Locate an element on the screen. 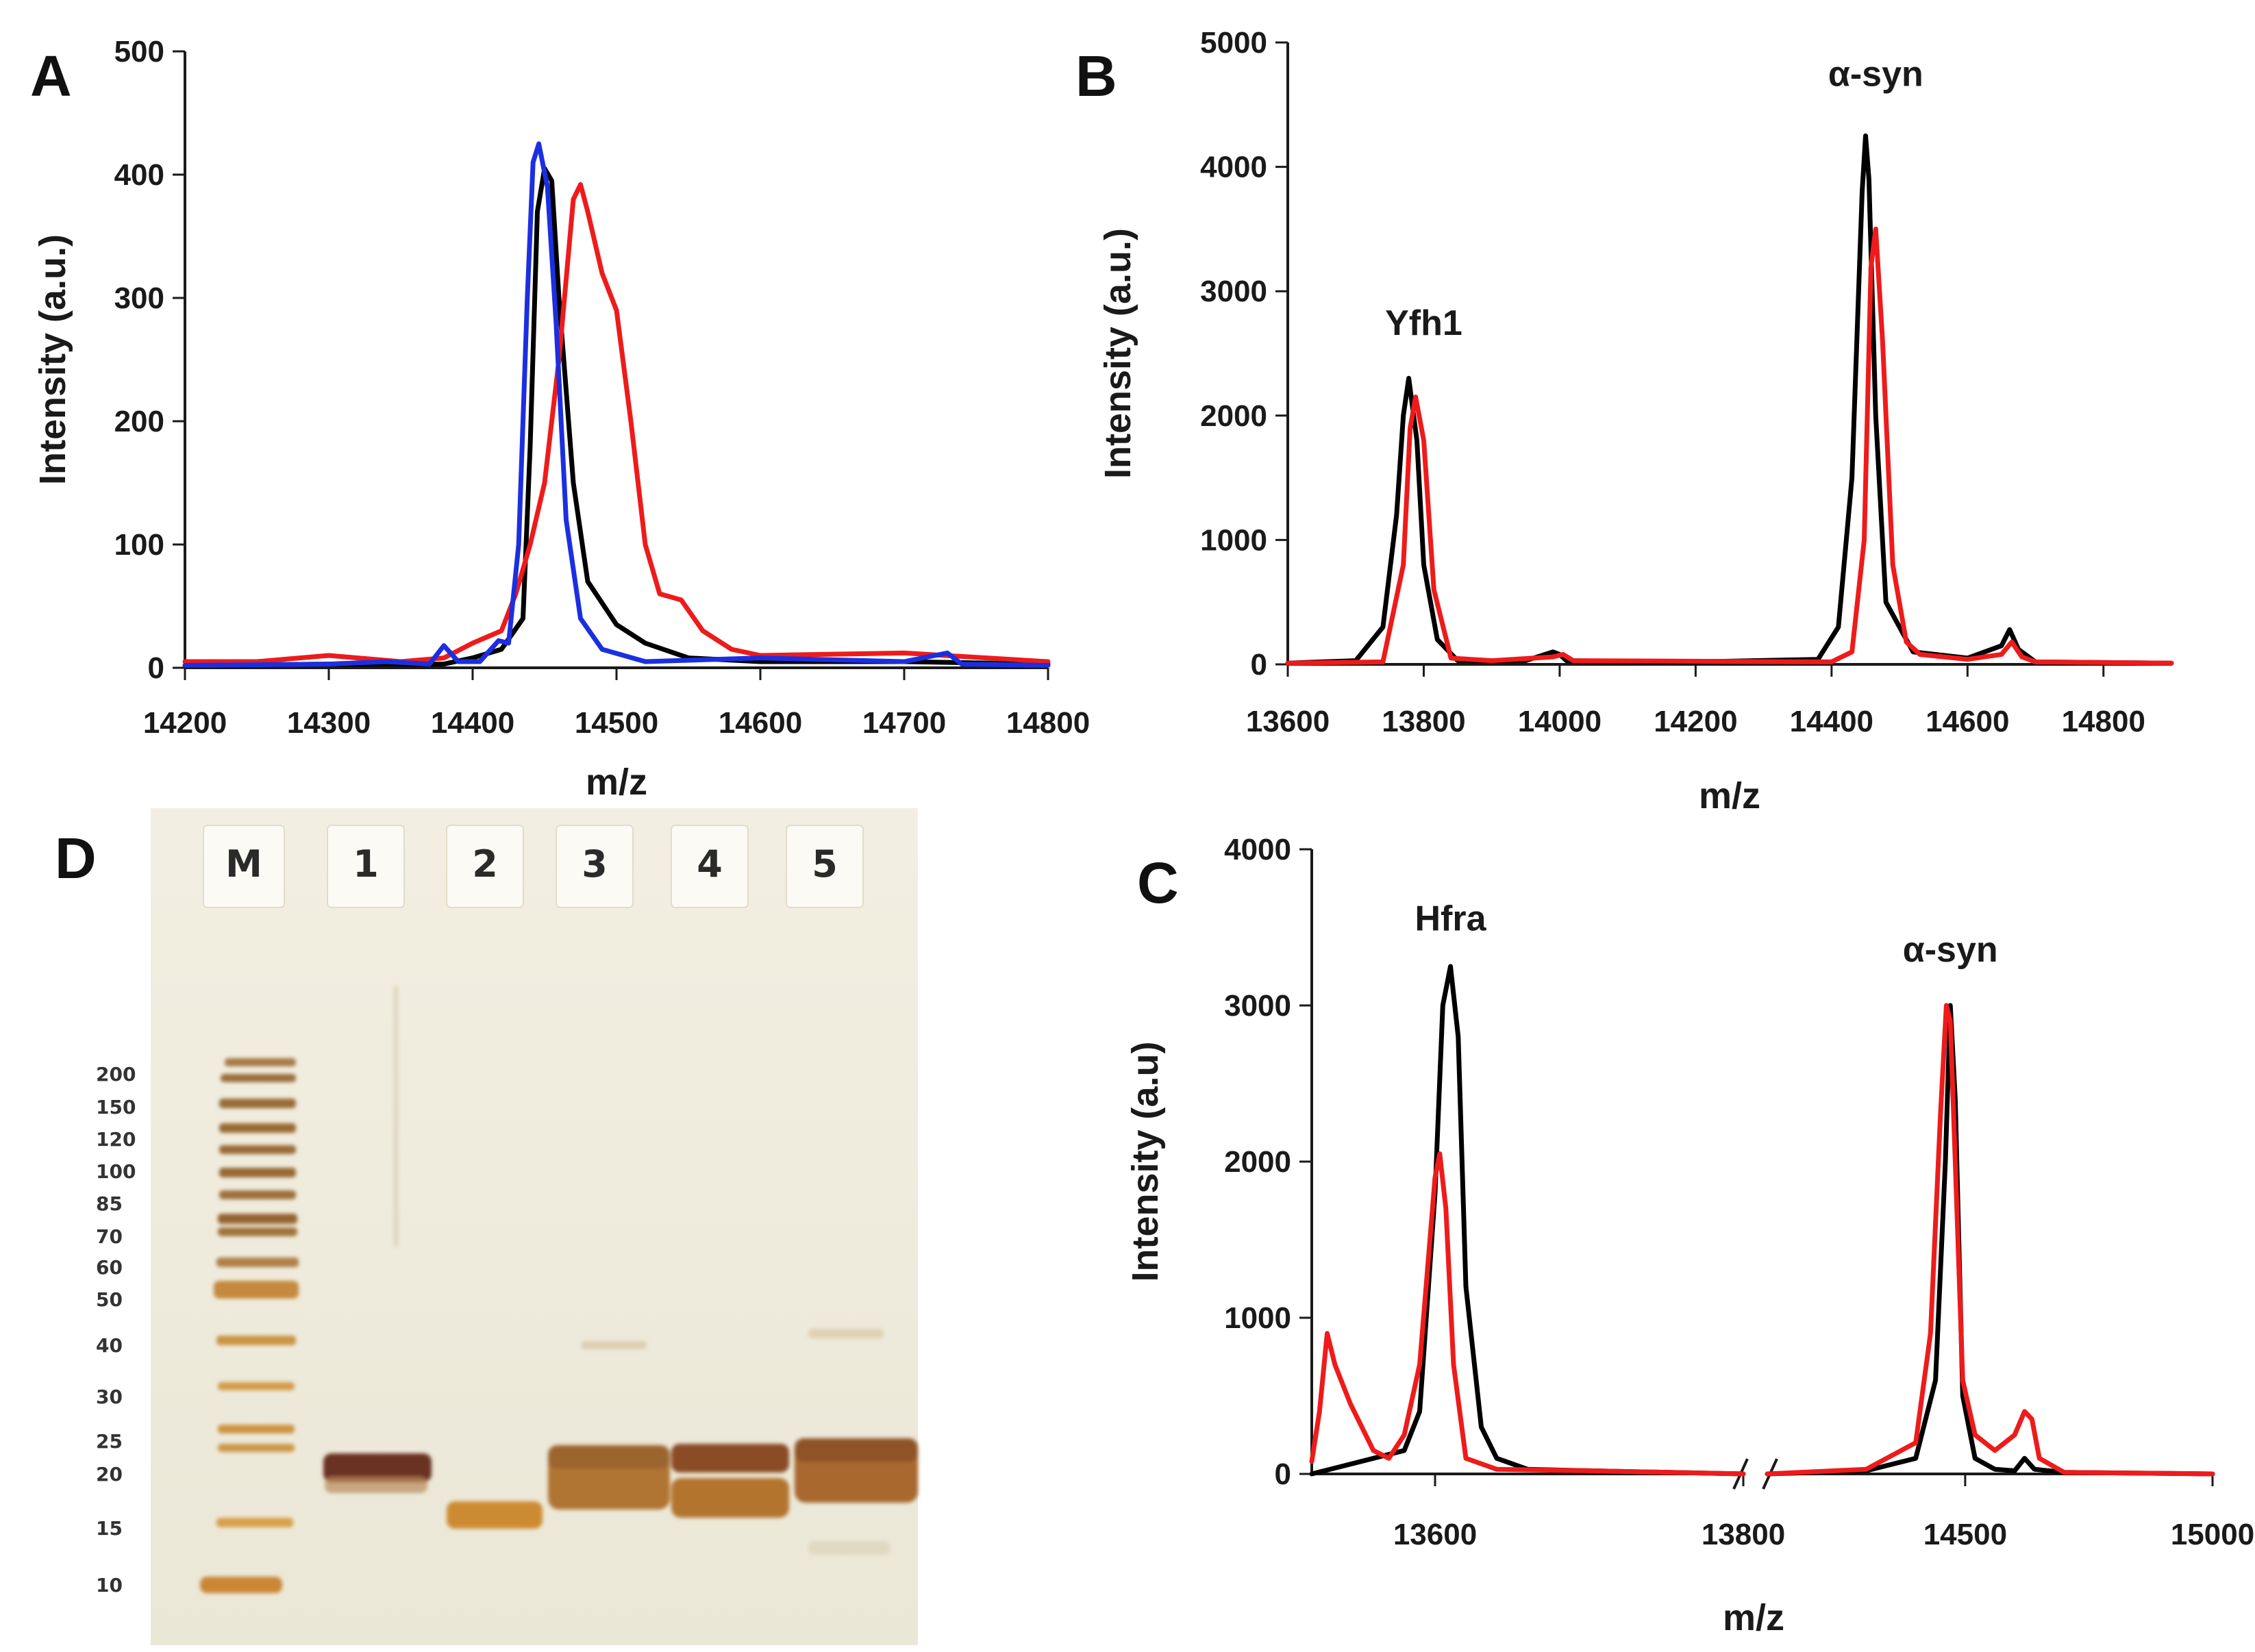 This screenshot has height=1652, width=2255. lane-label-m: M is located at coordinates (244, 864).